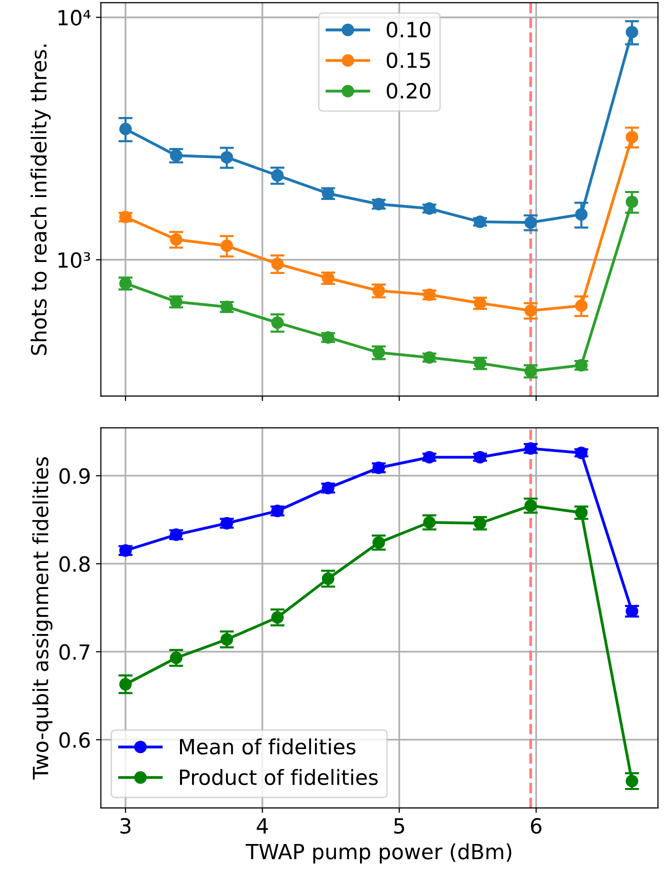 The image size is (668, 882). I want to click on y-axis-title: Two-qubit assignment fidelities, so click(42, 618).